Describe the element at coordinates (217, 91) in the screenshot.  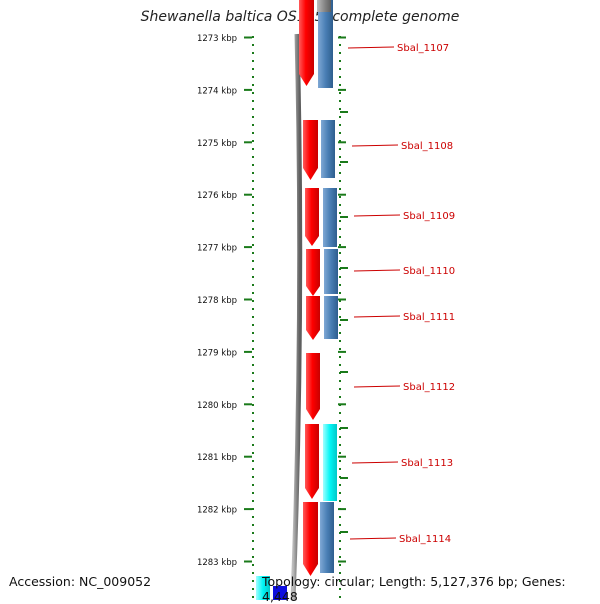
I see `ruler-tick-label: 1274 kbp` at that location.